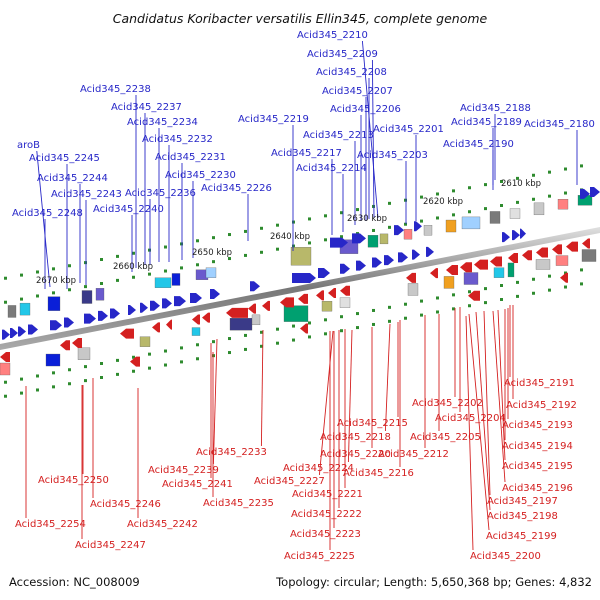  Describe the element at coordinates (521, 536) in the screenshot. I see `gene-label: Acid345_2199` at that location.